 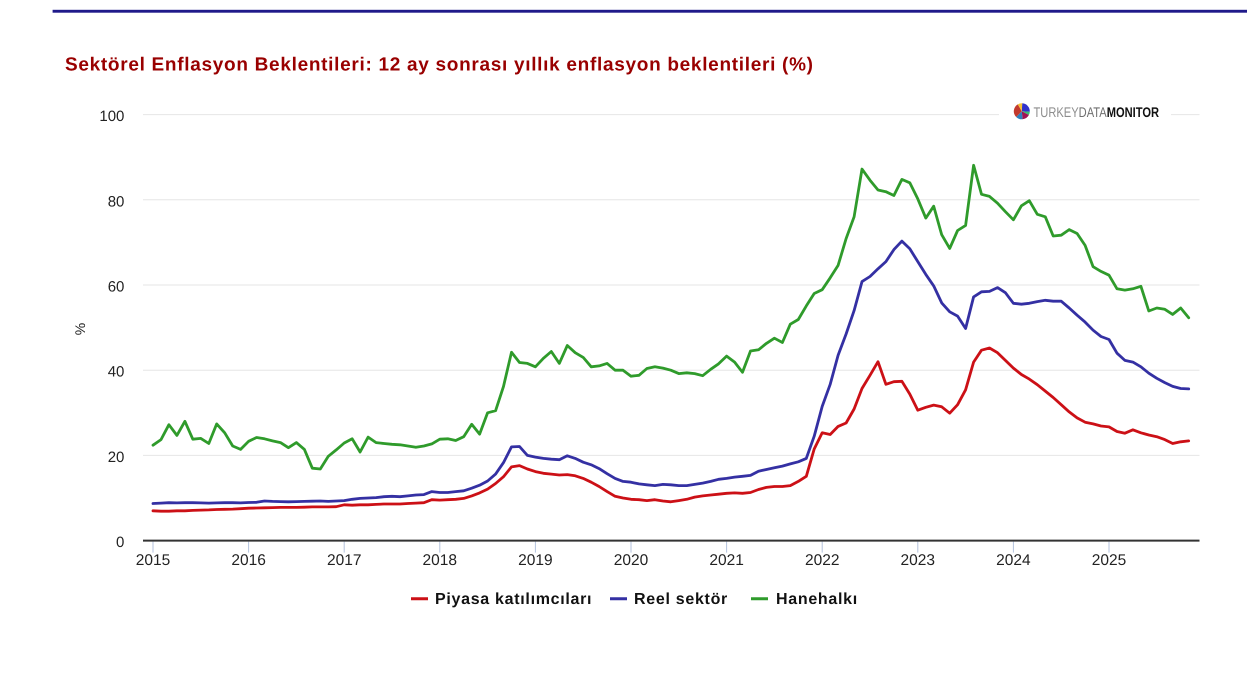 What do you see at coordinates (344, 560) in the screenshot?
I see `svg-text: 2017` at bounding box center [344, 560].